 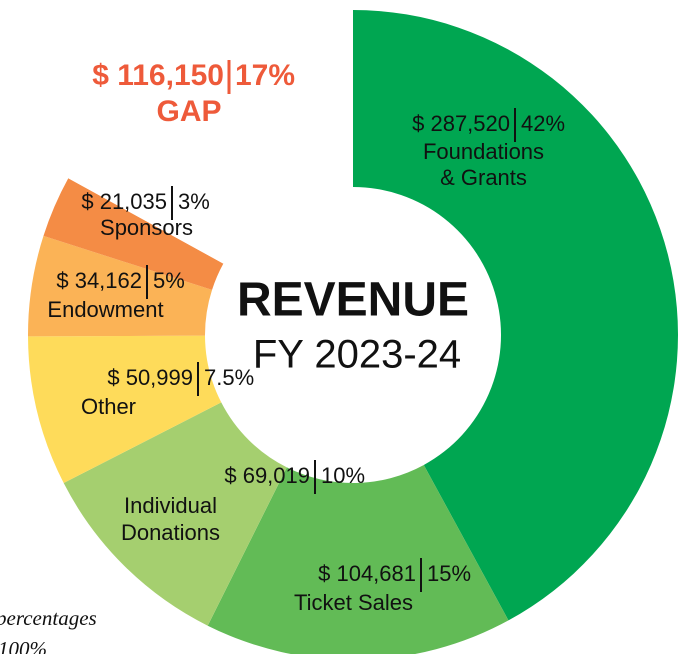 I want to click on percent-label: 10%, so click(x=343, y=475).